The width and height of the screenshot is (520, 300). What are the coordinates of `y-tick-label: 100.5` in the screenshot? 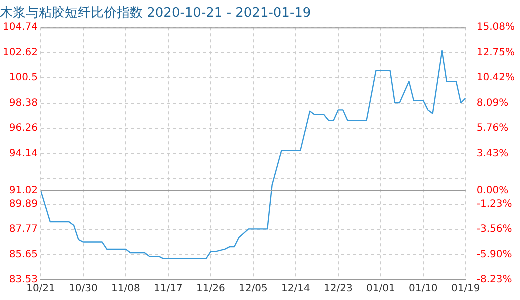 It's located at (23, 78).